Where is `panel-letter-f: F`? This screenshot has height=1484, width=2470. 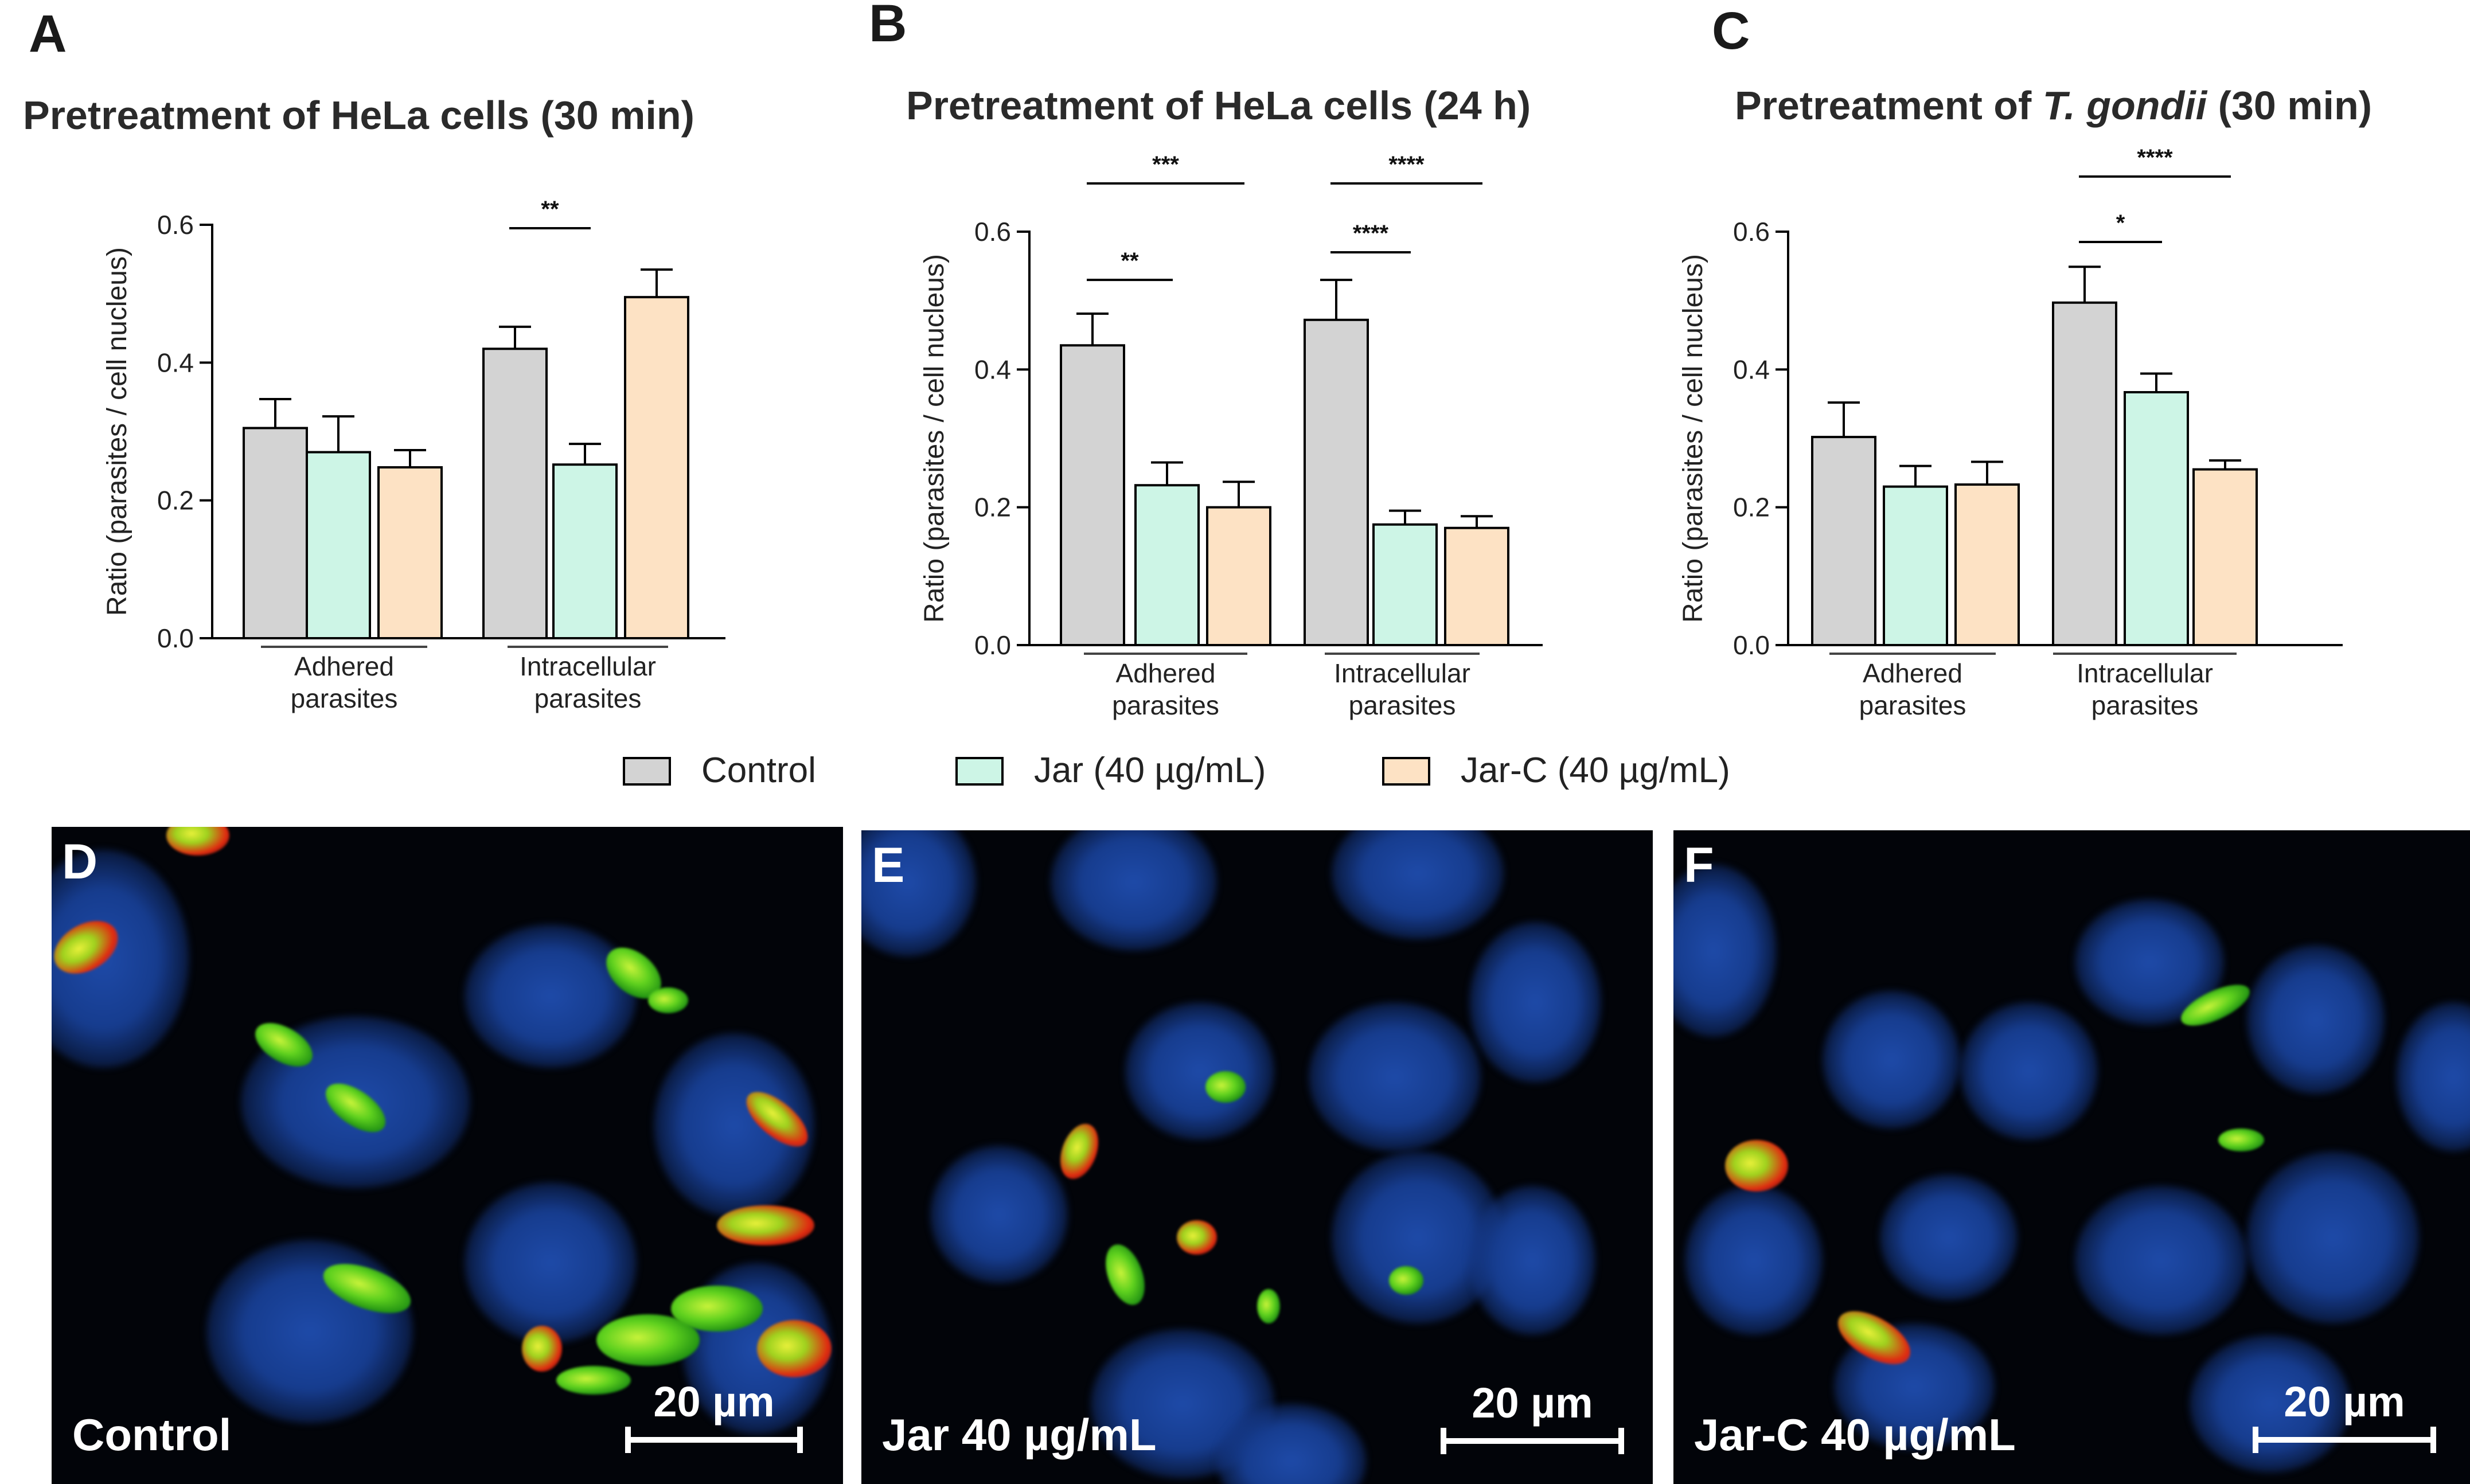 panel-letter-f: F is located at coordinates (1699, 866).